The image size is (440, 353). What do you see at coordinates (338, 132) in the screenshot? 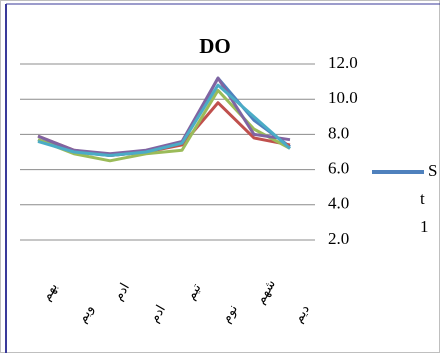
I see `y-tick-label: 8.0` at bounding box center [338, 132].